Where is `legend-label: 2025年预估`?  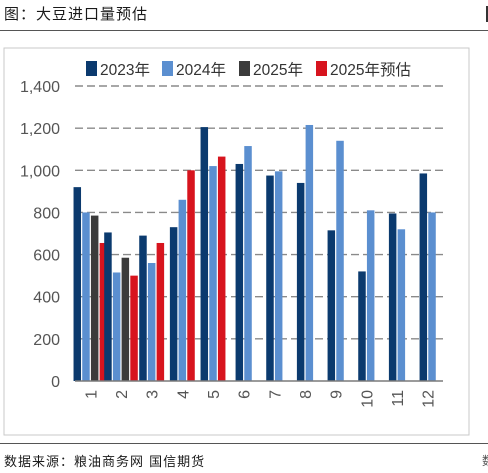 legend-label: 2025年预估 is located at coordinates (370, 70).